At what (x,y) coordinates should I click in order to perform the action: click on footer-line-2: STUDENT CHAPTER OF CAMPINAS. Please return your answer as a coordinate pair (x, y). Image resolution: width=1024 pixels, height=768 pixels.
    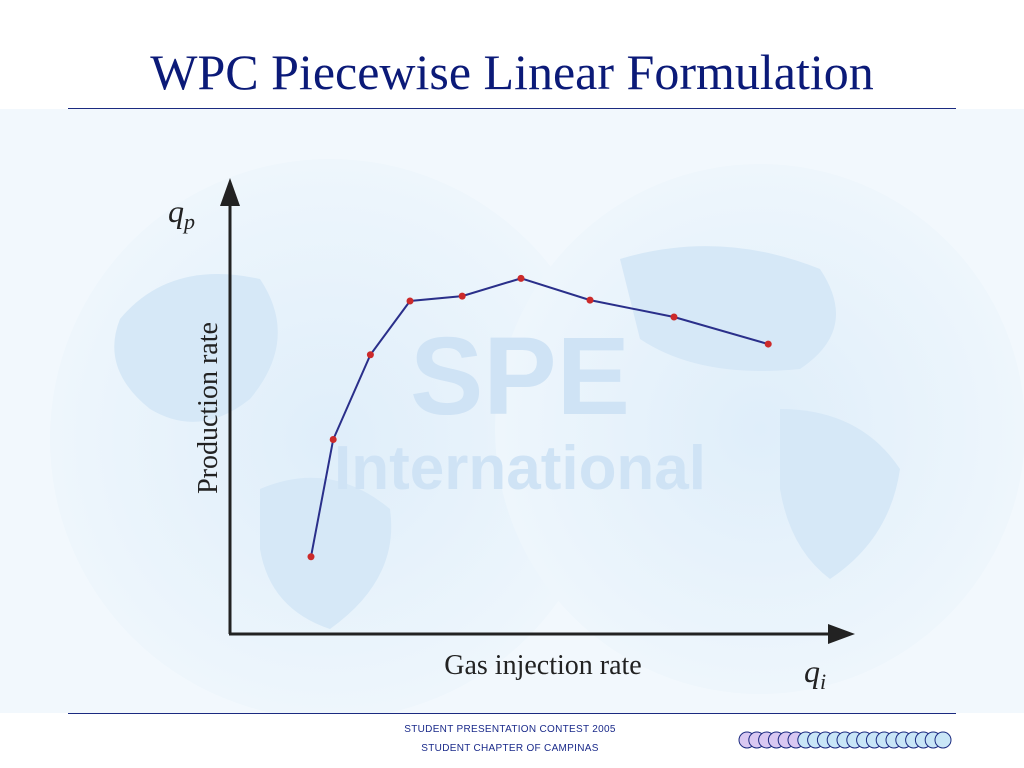
    Looking at the image, I should click on (510, 748).